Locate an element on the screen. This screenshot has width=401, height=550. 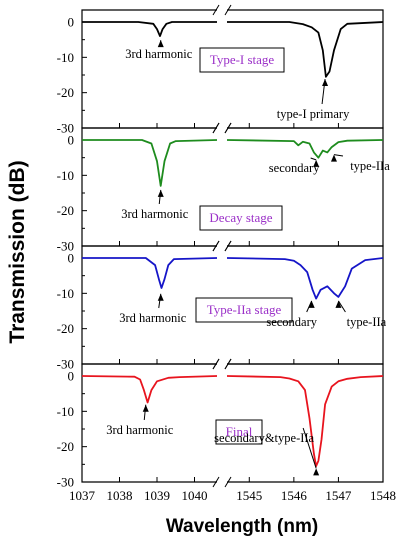
x-tick-label: 1547 is located at coordinates (338, 495).